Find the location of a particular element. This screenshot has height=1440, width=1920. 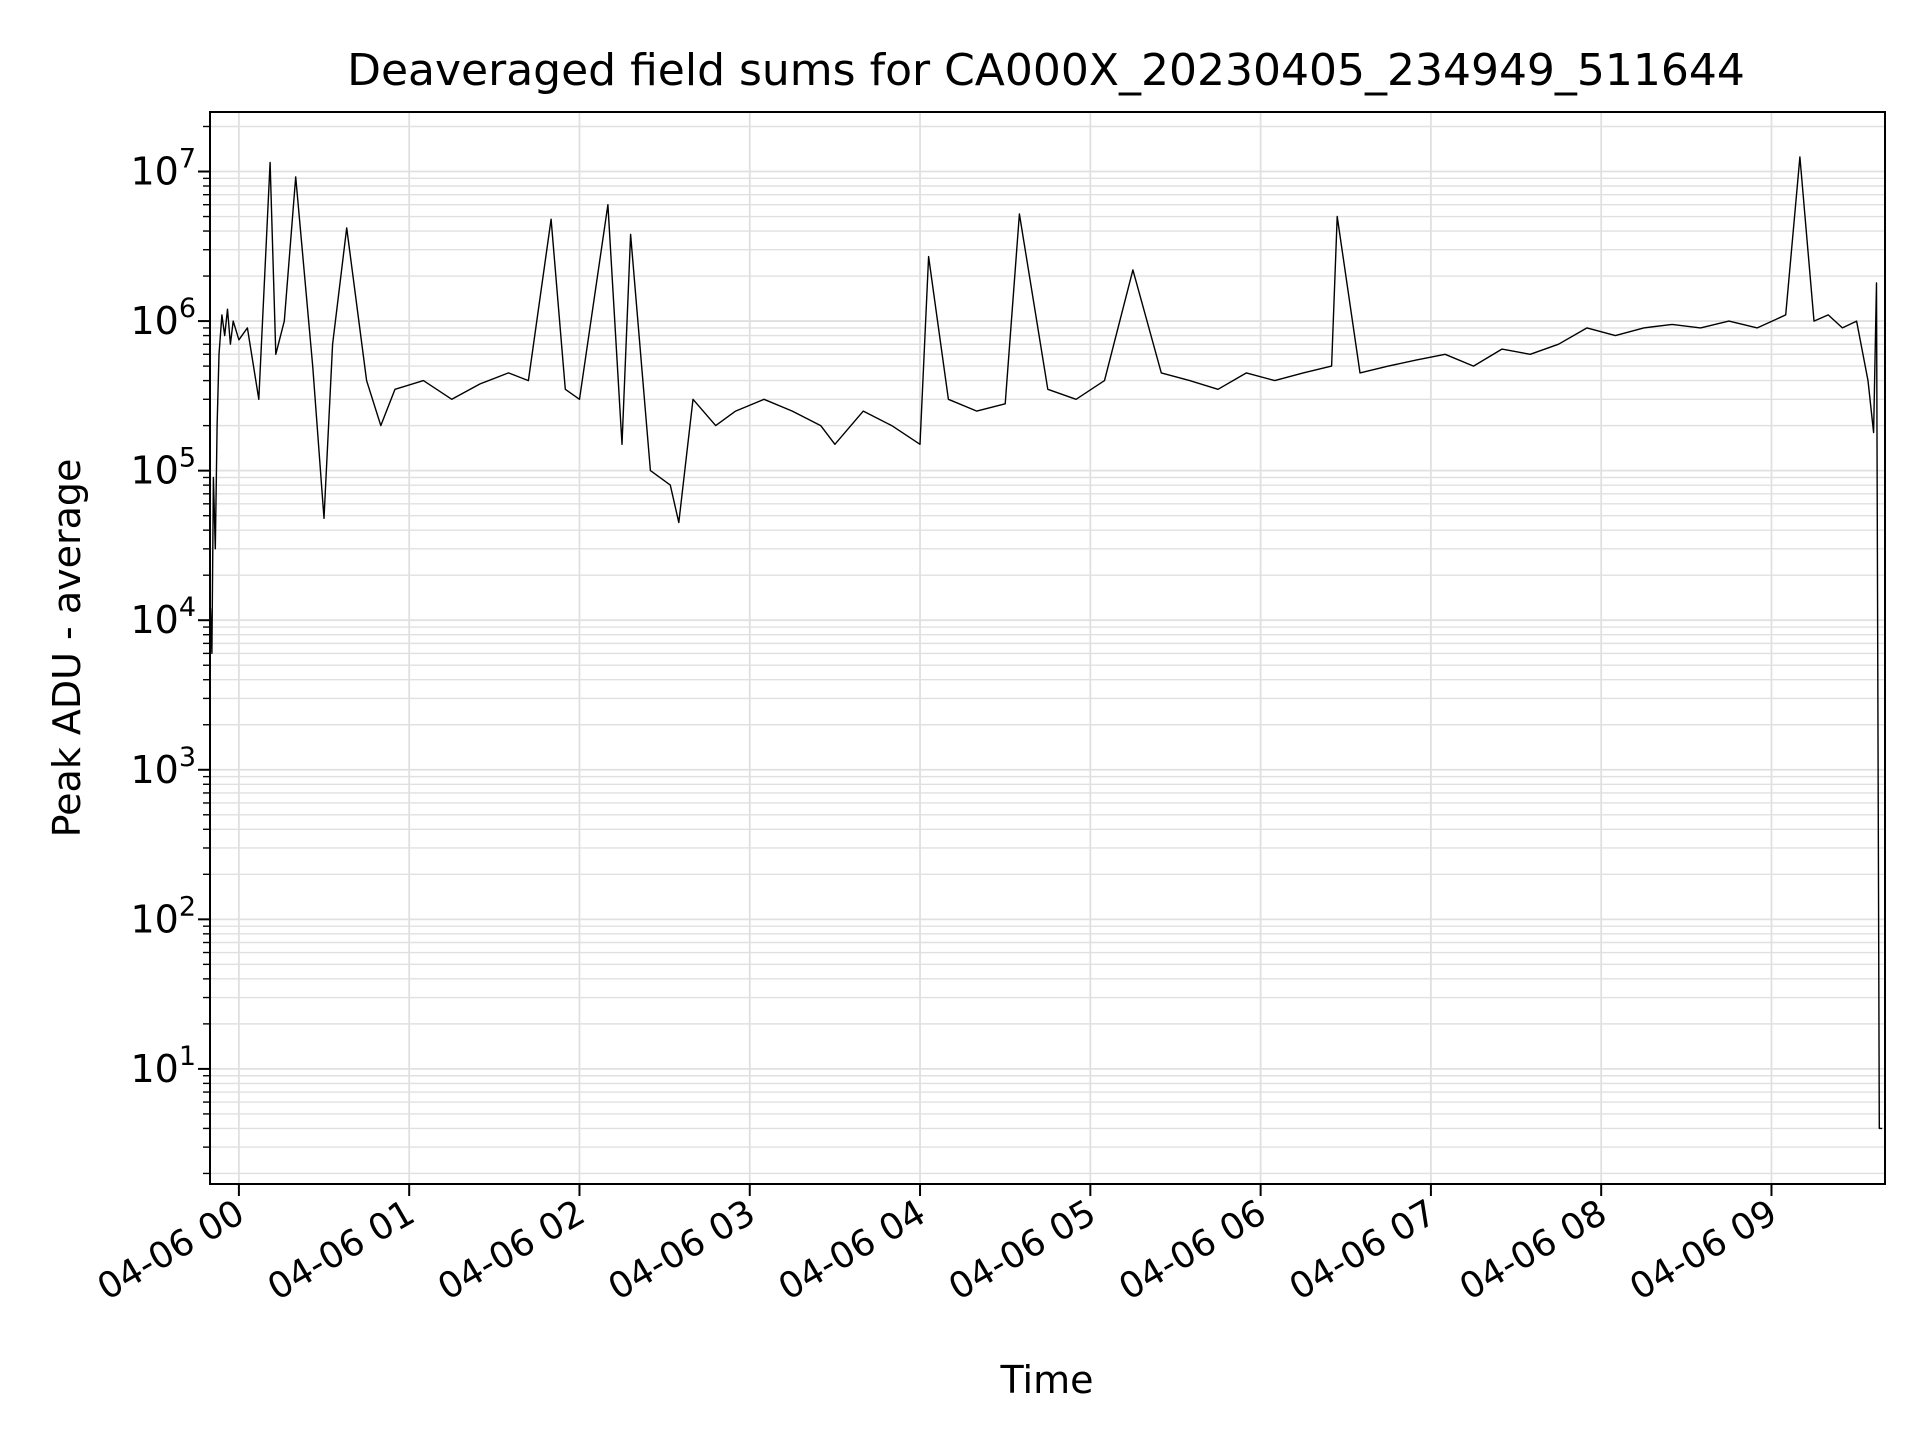

x-axis-label: Time is located at coordinates (1047, 1380).